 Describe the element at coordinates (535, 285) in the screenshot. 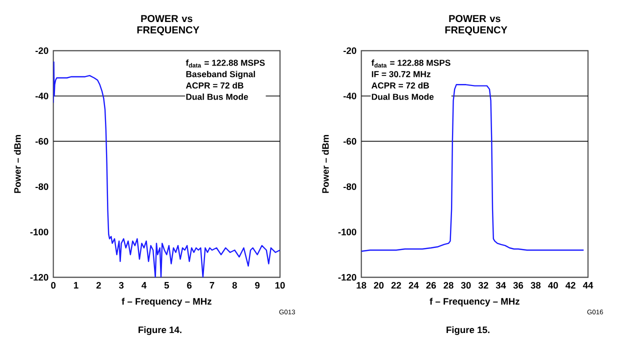

I see `x-tick-label: 38` at that location.